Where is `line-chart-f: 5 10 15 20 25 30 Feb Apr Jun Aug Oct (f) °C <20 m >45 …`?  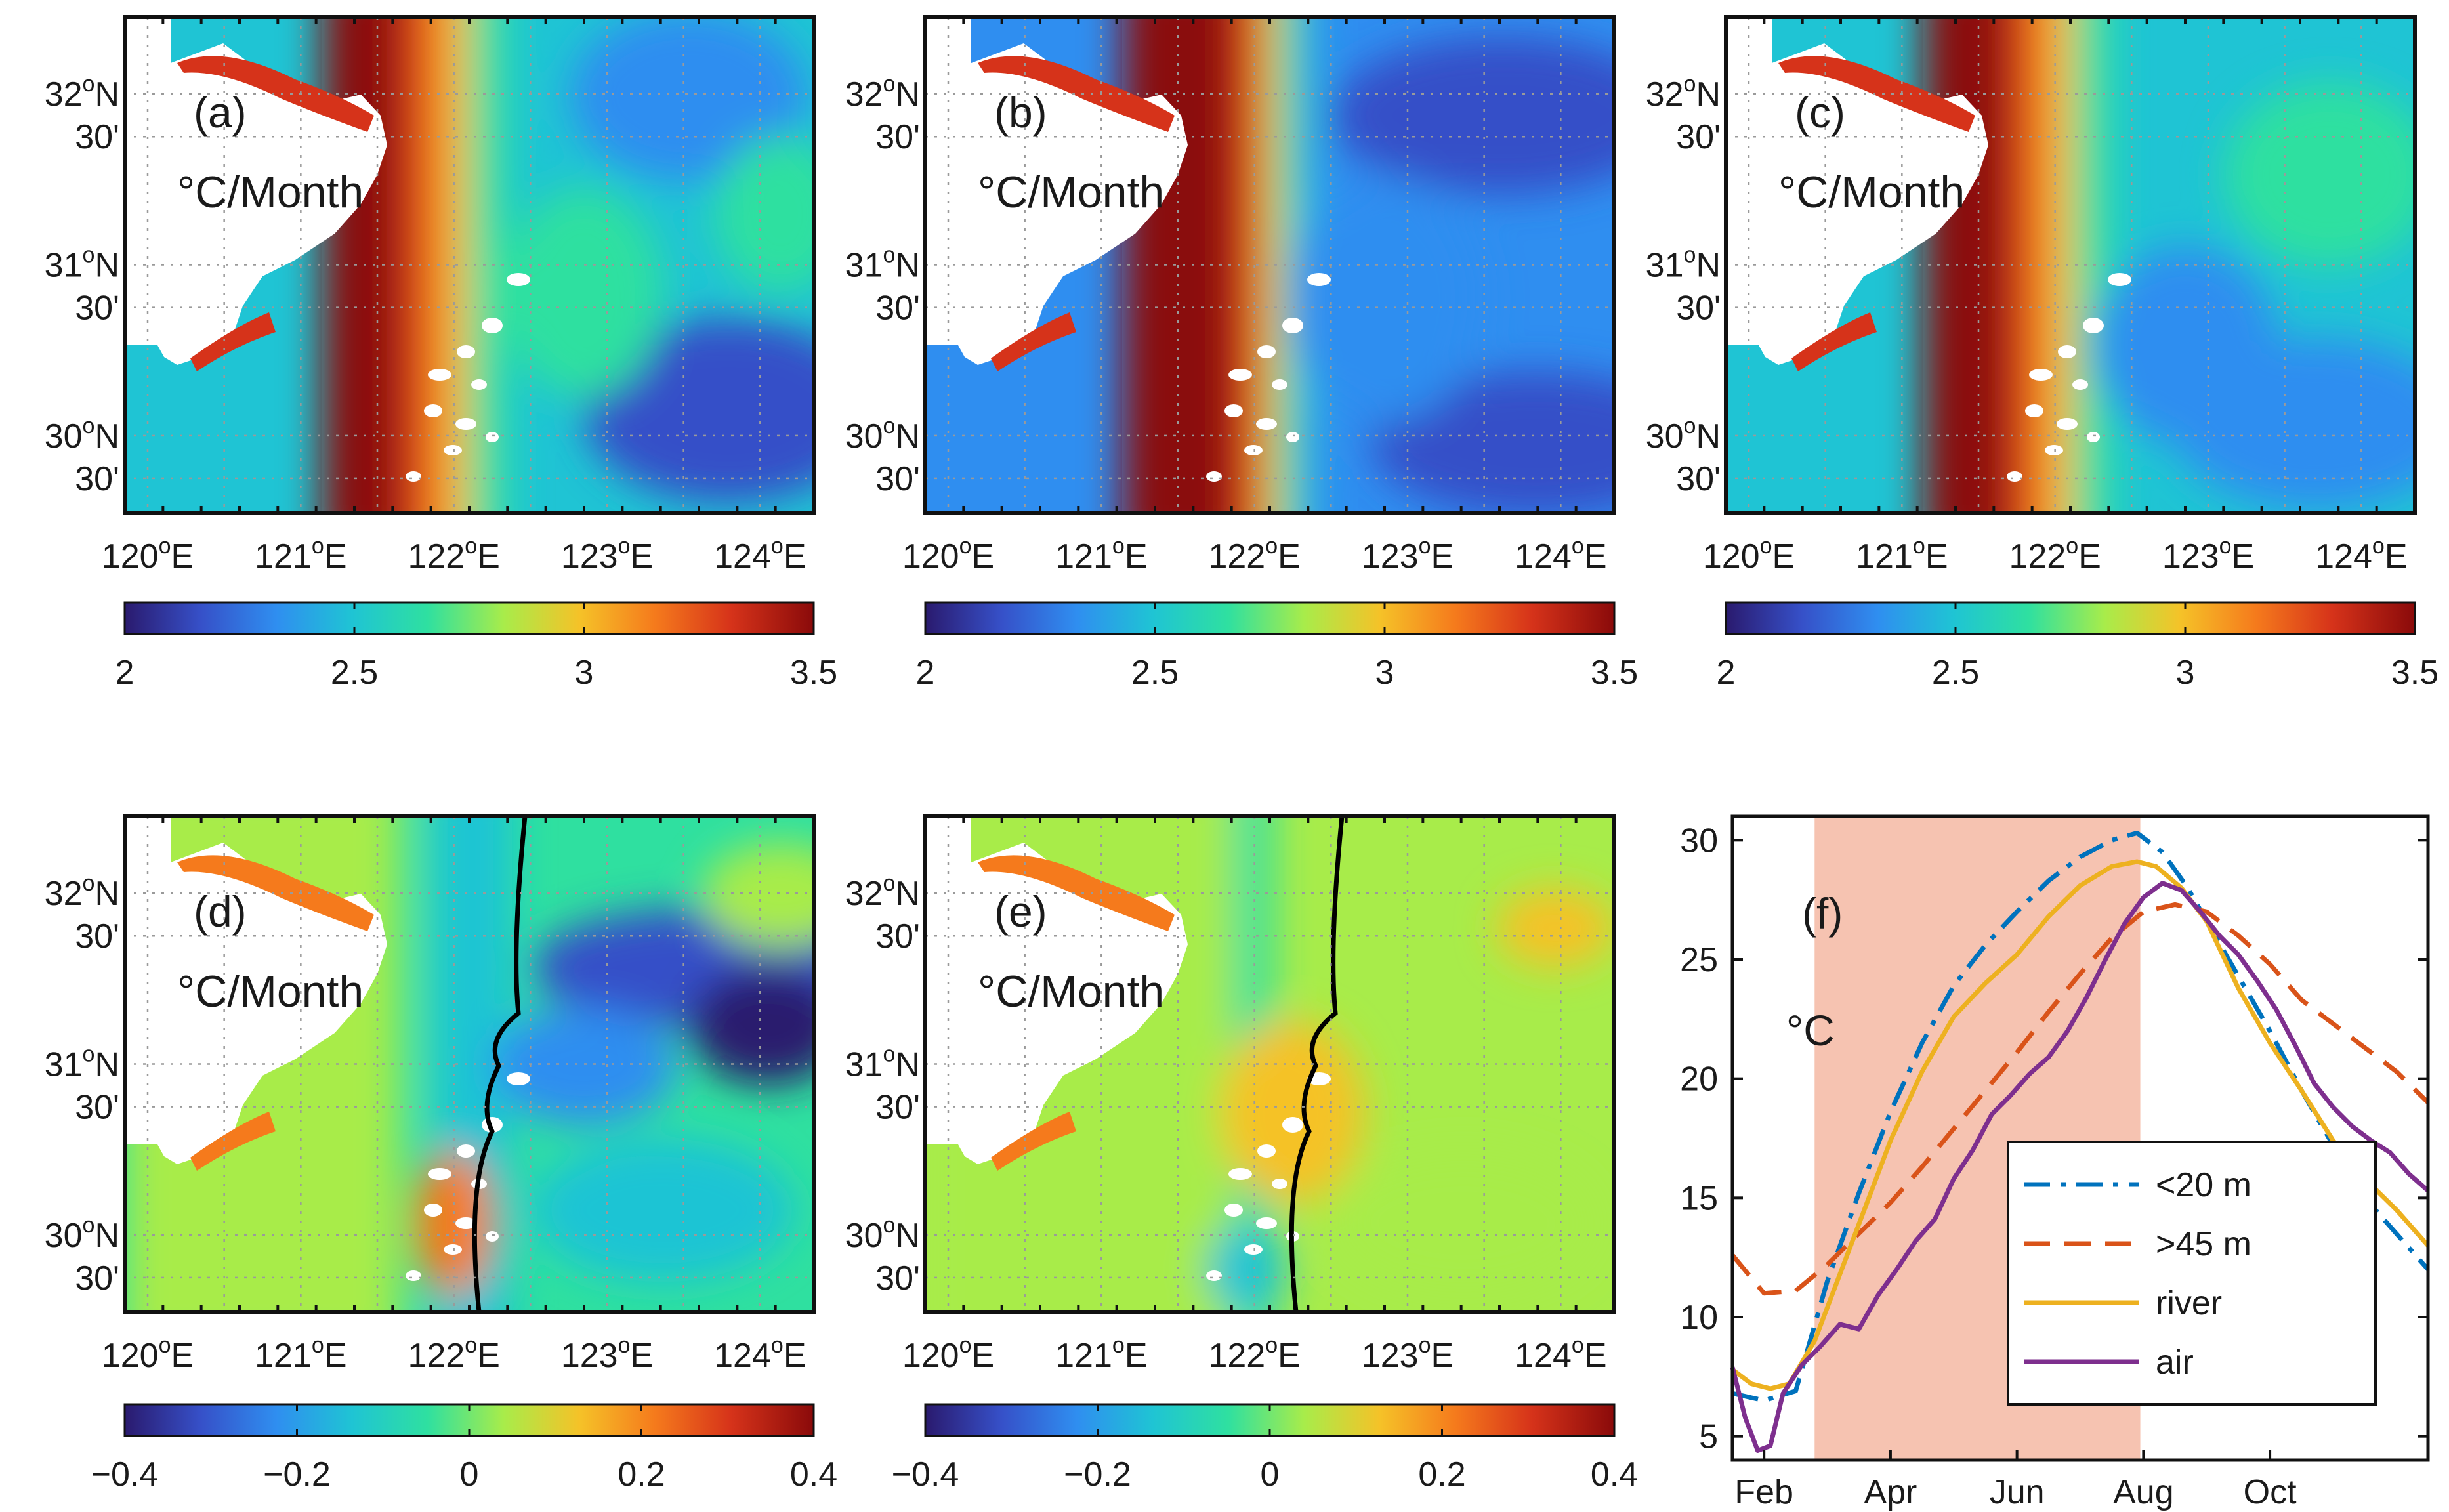
line-chart-f: 5 10 15 20 25 30 Feb Apr Jun Aug Oct (f) °C <20 m >45 … is located at coordinates (2055, 1162).